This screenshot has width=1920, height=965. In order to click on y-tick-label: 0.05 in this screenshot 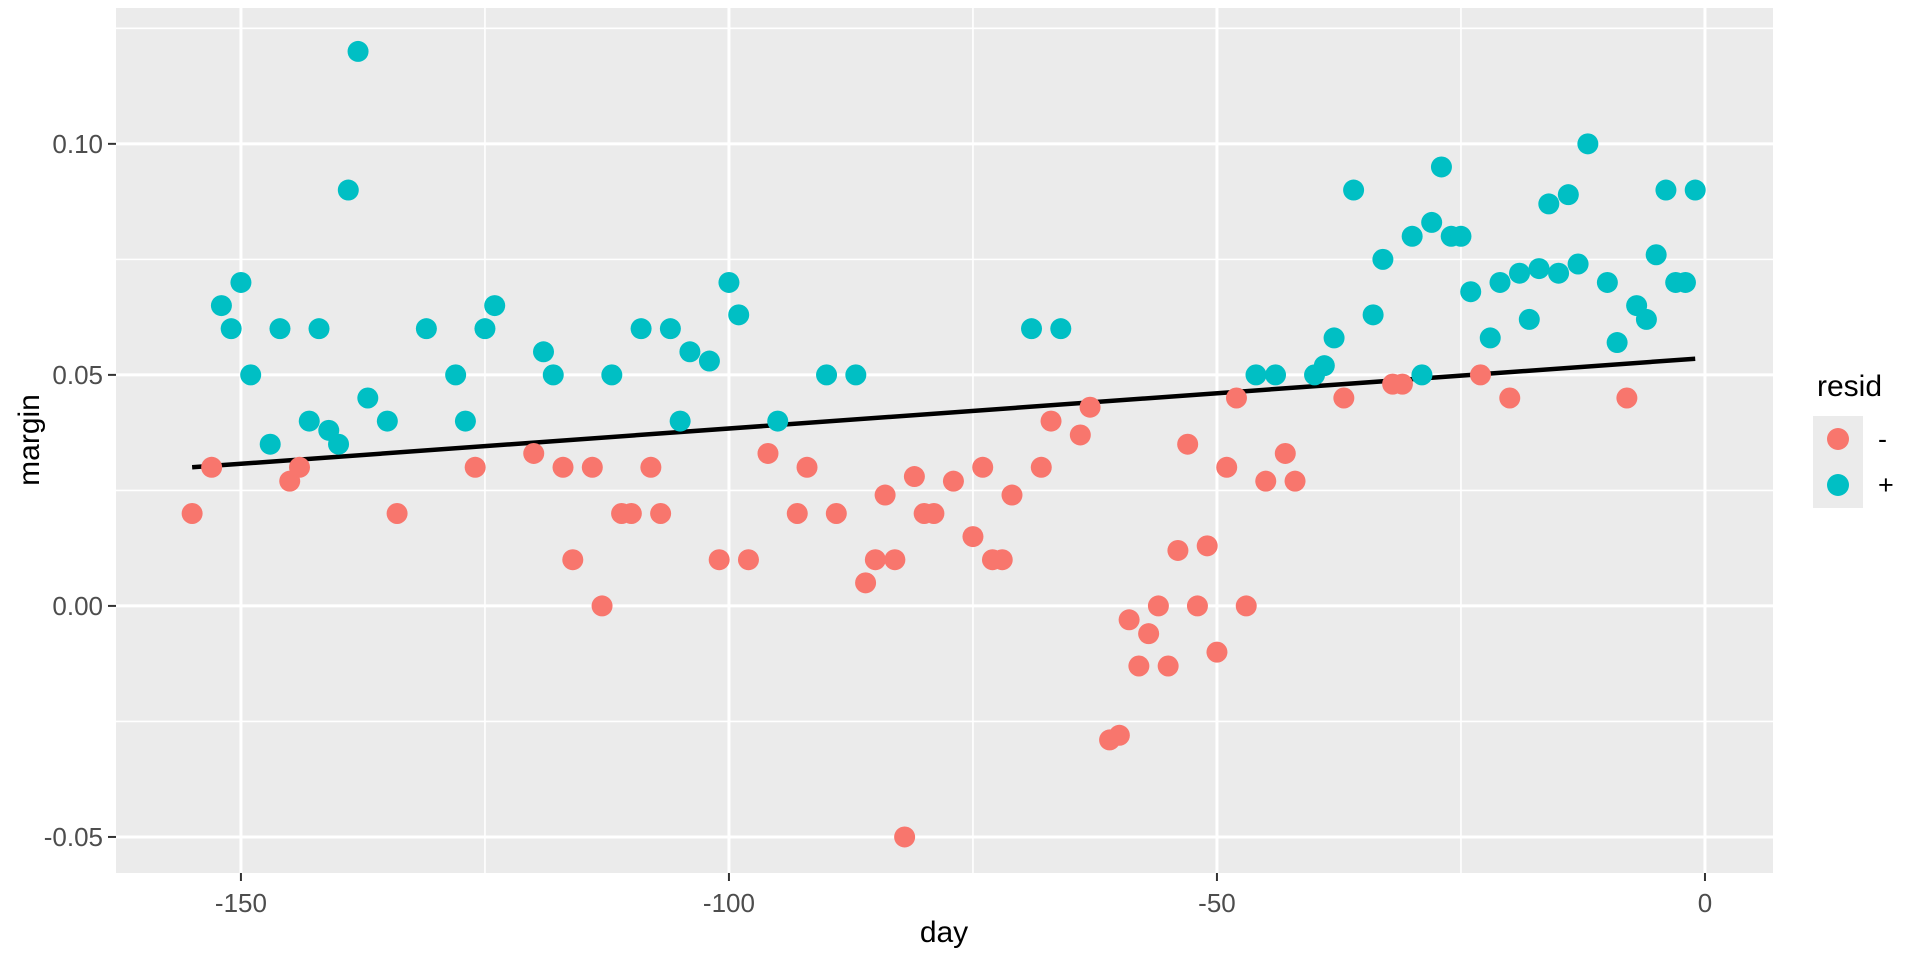, I will do `click(77, 375)`.